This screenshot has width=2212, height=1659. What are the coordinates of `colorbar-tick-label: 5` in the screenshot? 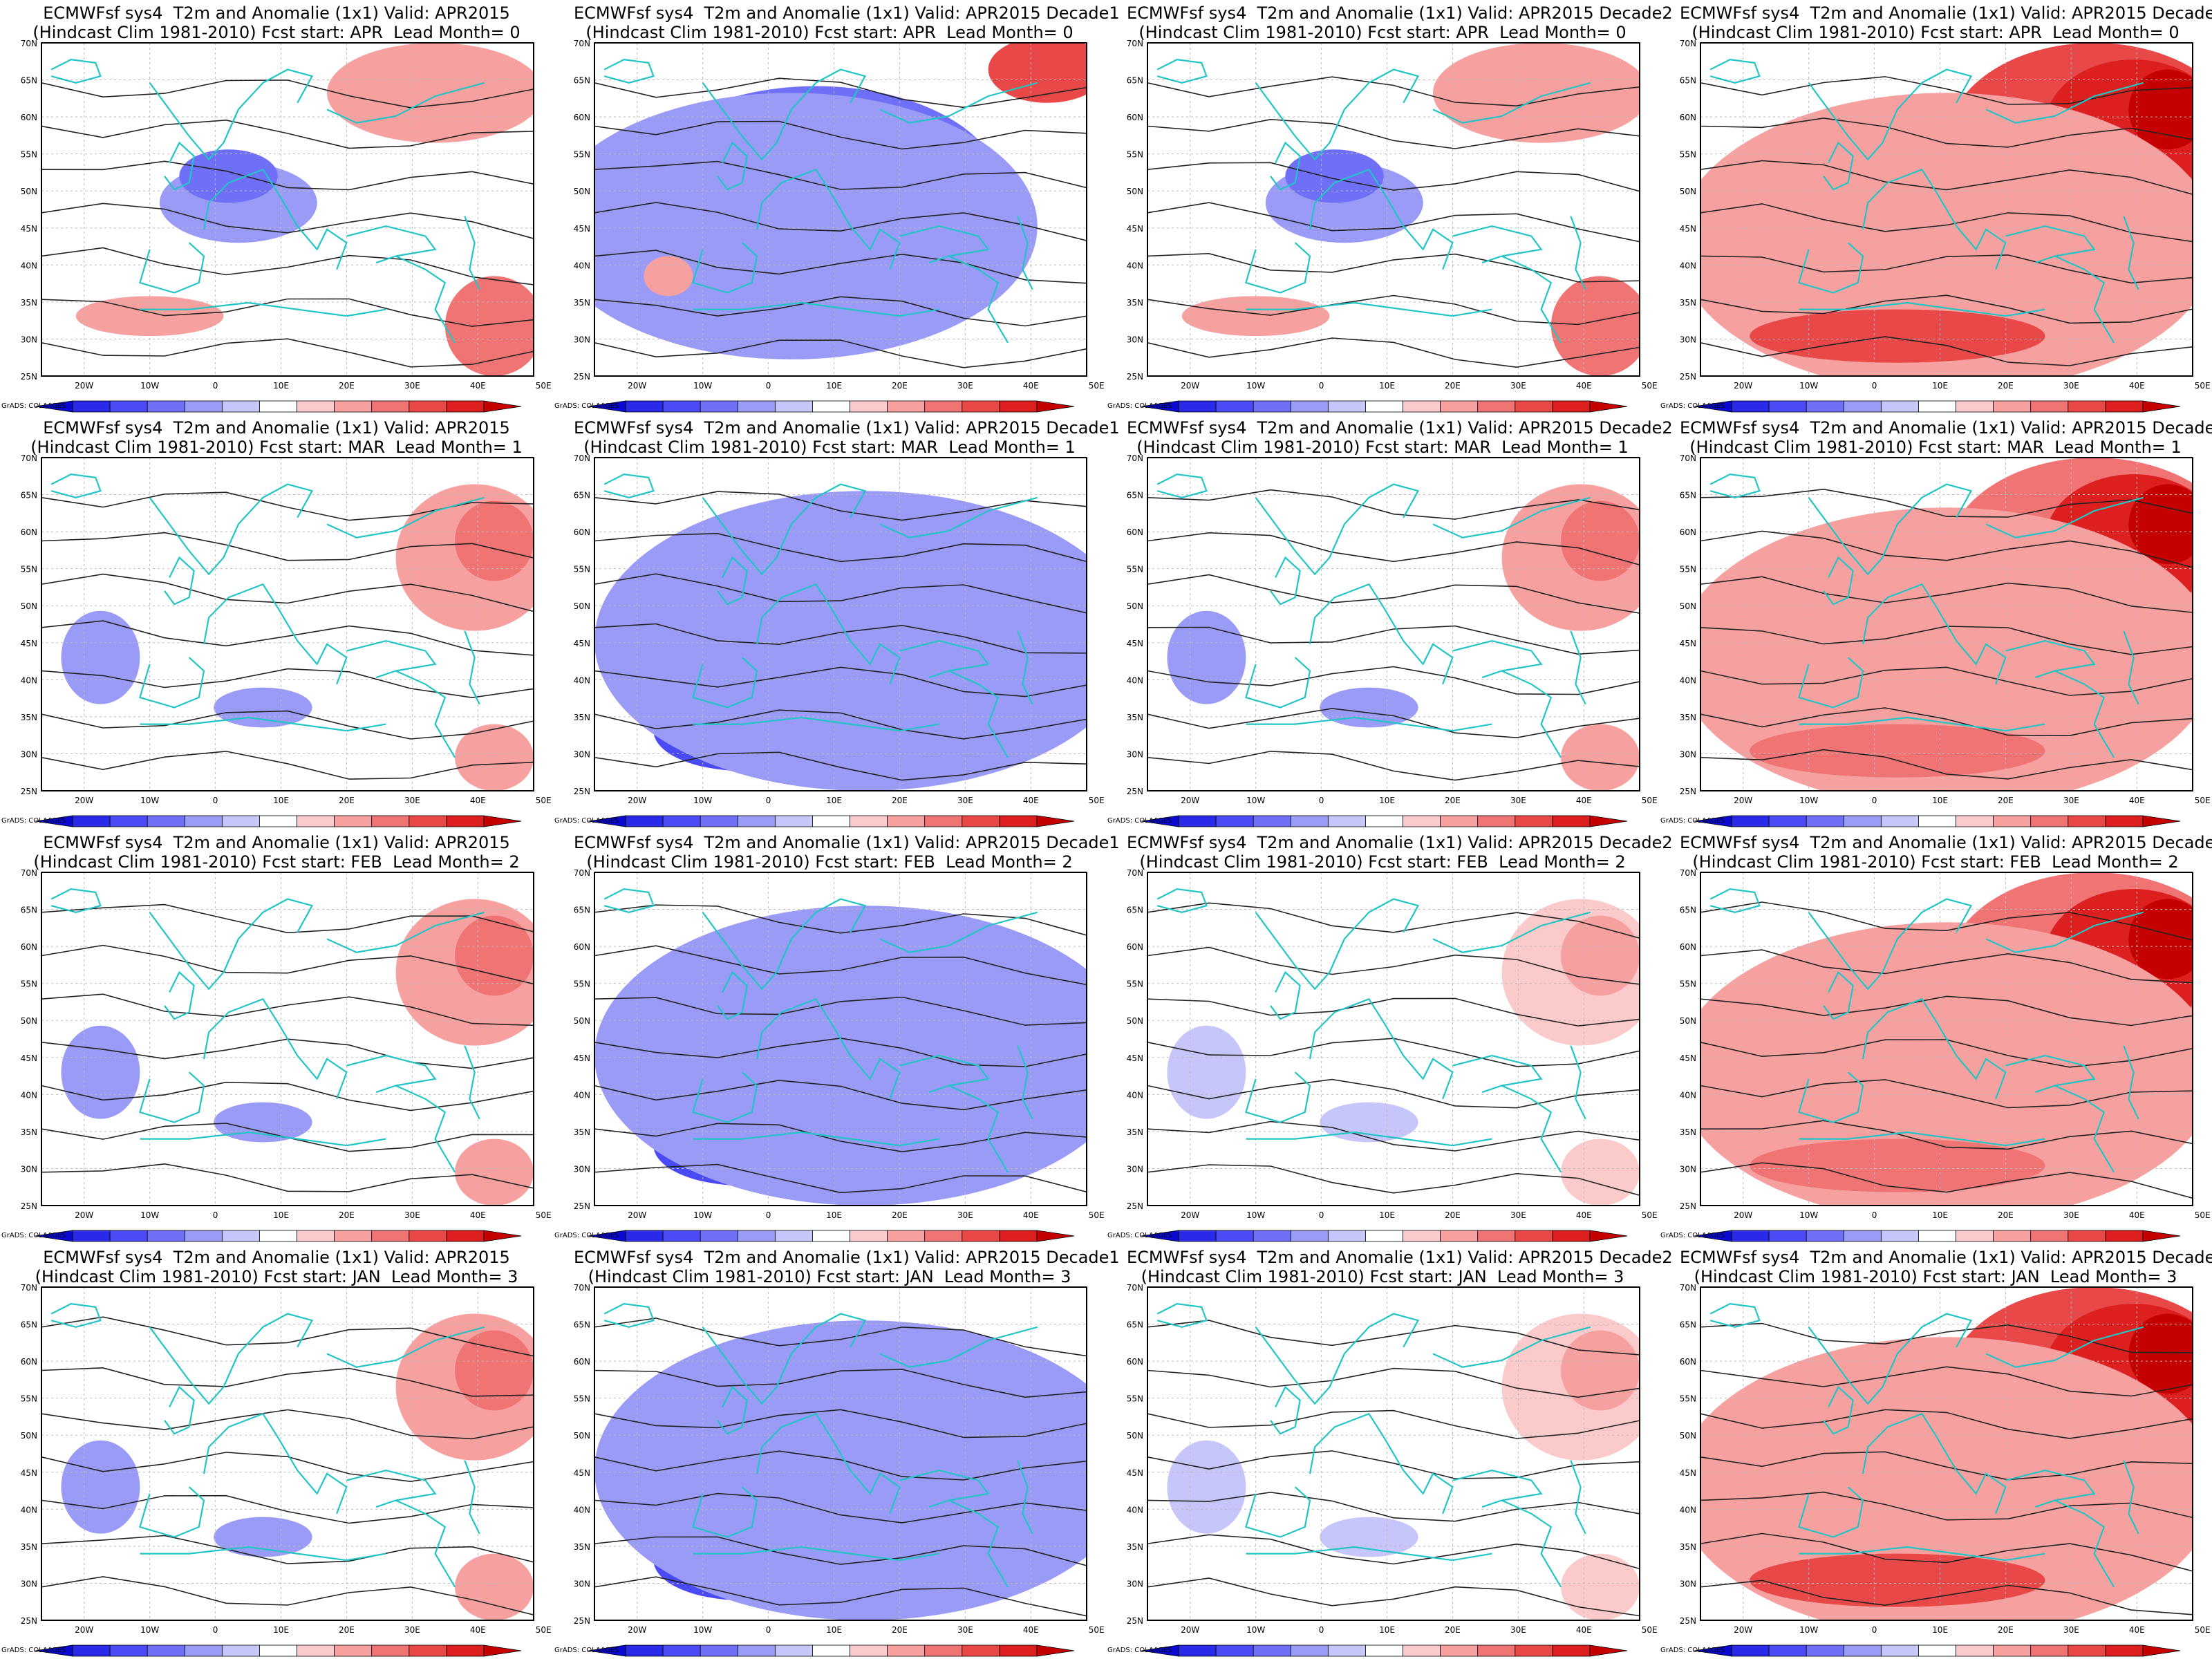 It's located at (1037, 414).